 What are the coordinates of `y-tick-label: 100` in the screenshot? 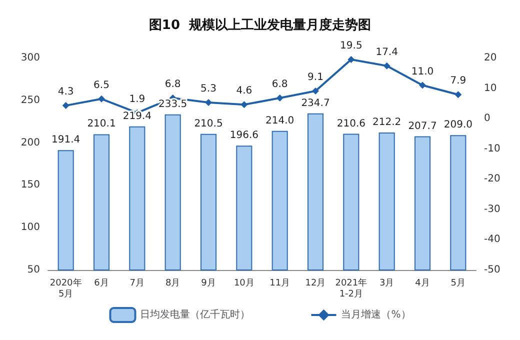 It's located at (30, 228).